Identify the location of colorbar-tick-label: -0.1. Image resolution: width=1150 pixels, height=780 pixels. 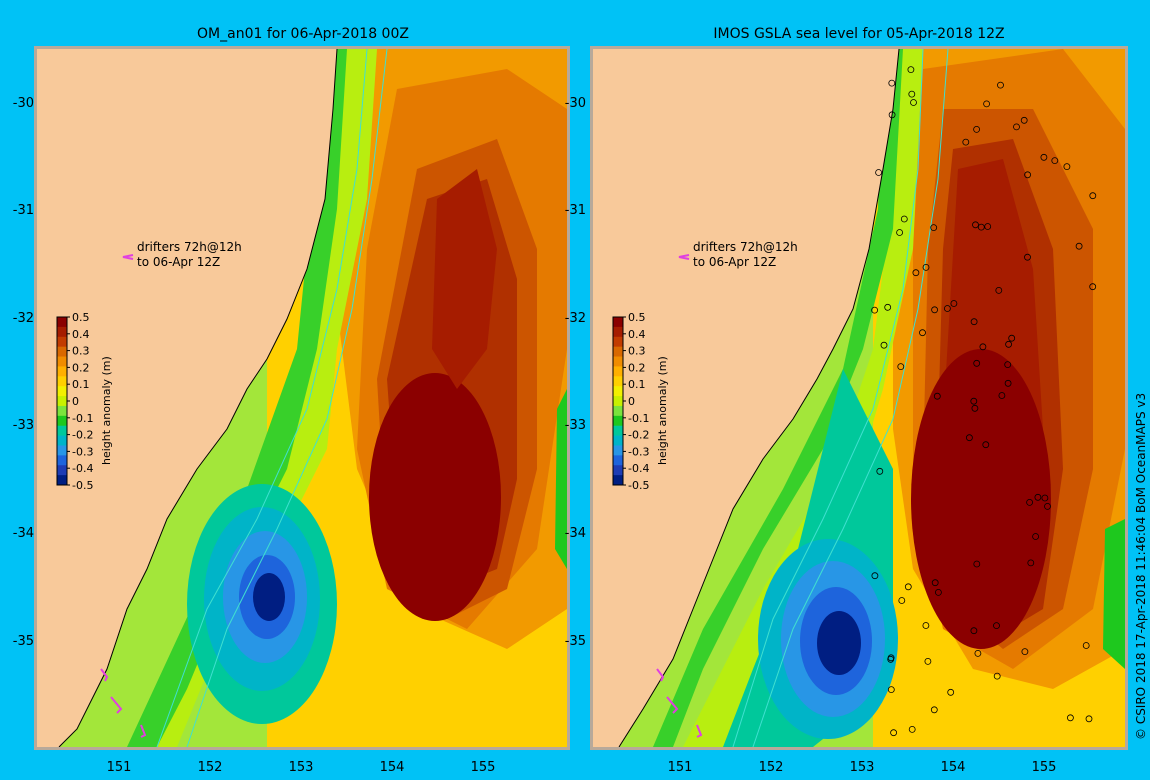
(82, 418).